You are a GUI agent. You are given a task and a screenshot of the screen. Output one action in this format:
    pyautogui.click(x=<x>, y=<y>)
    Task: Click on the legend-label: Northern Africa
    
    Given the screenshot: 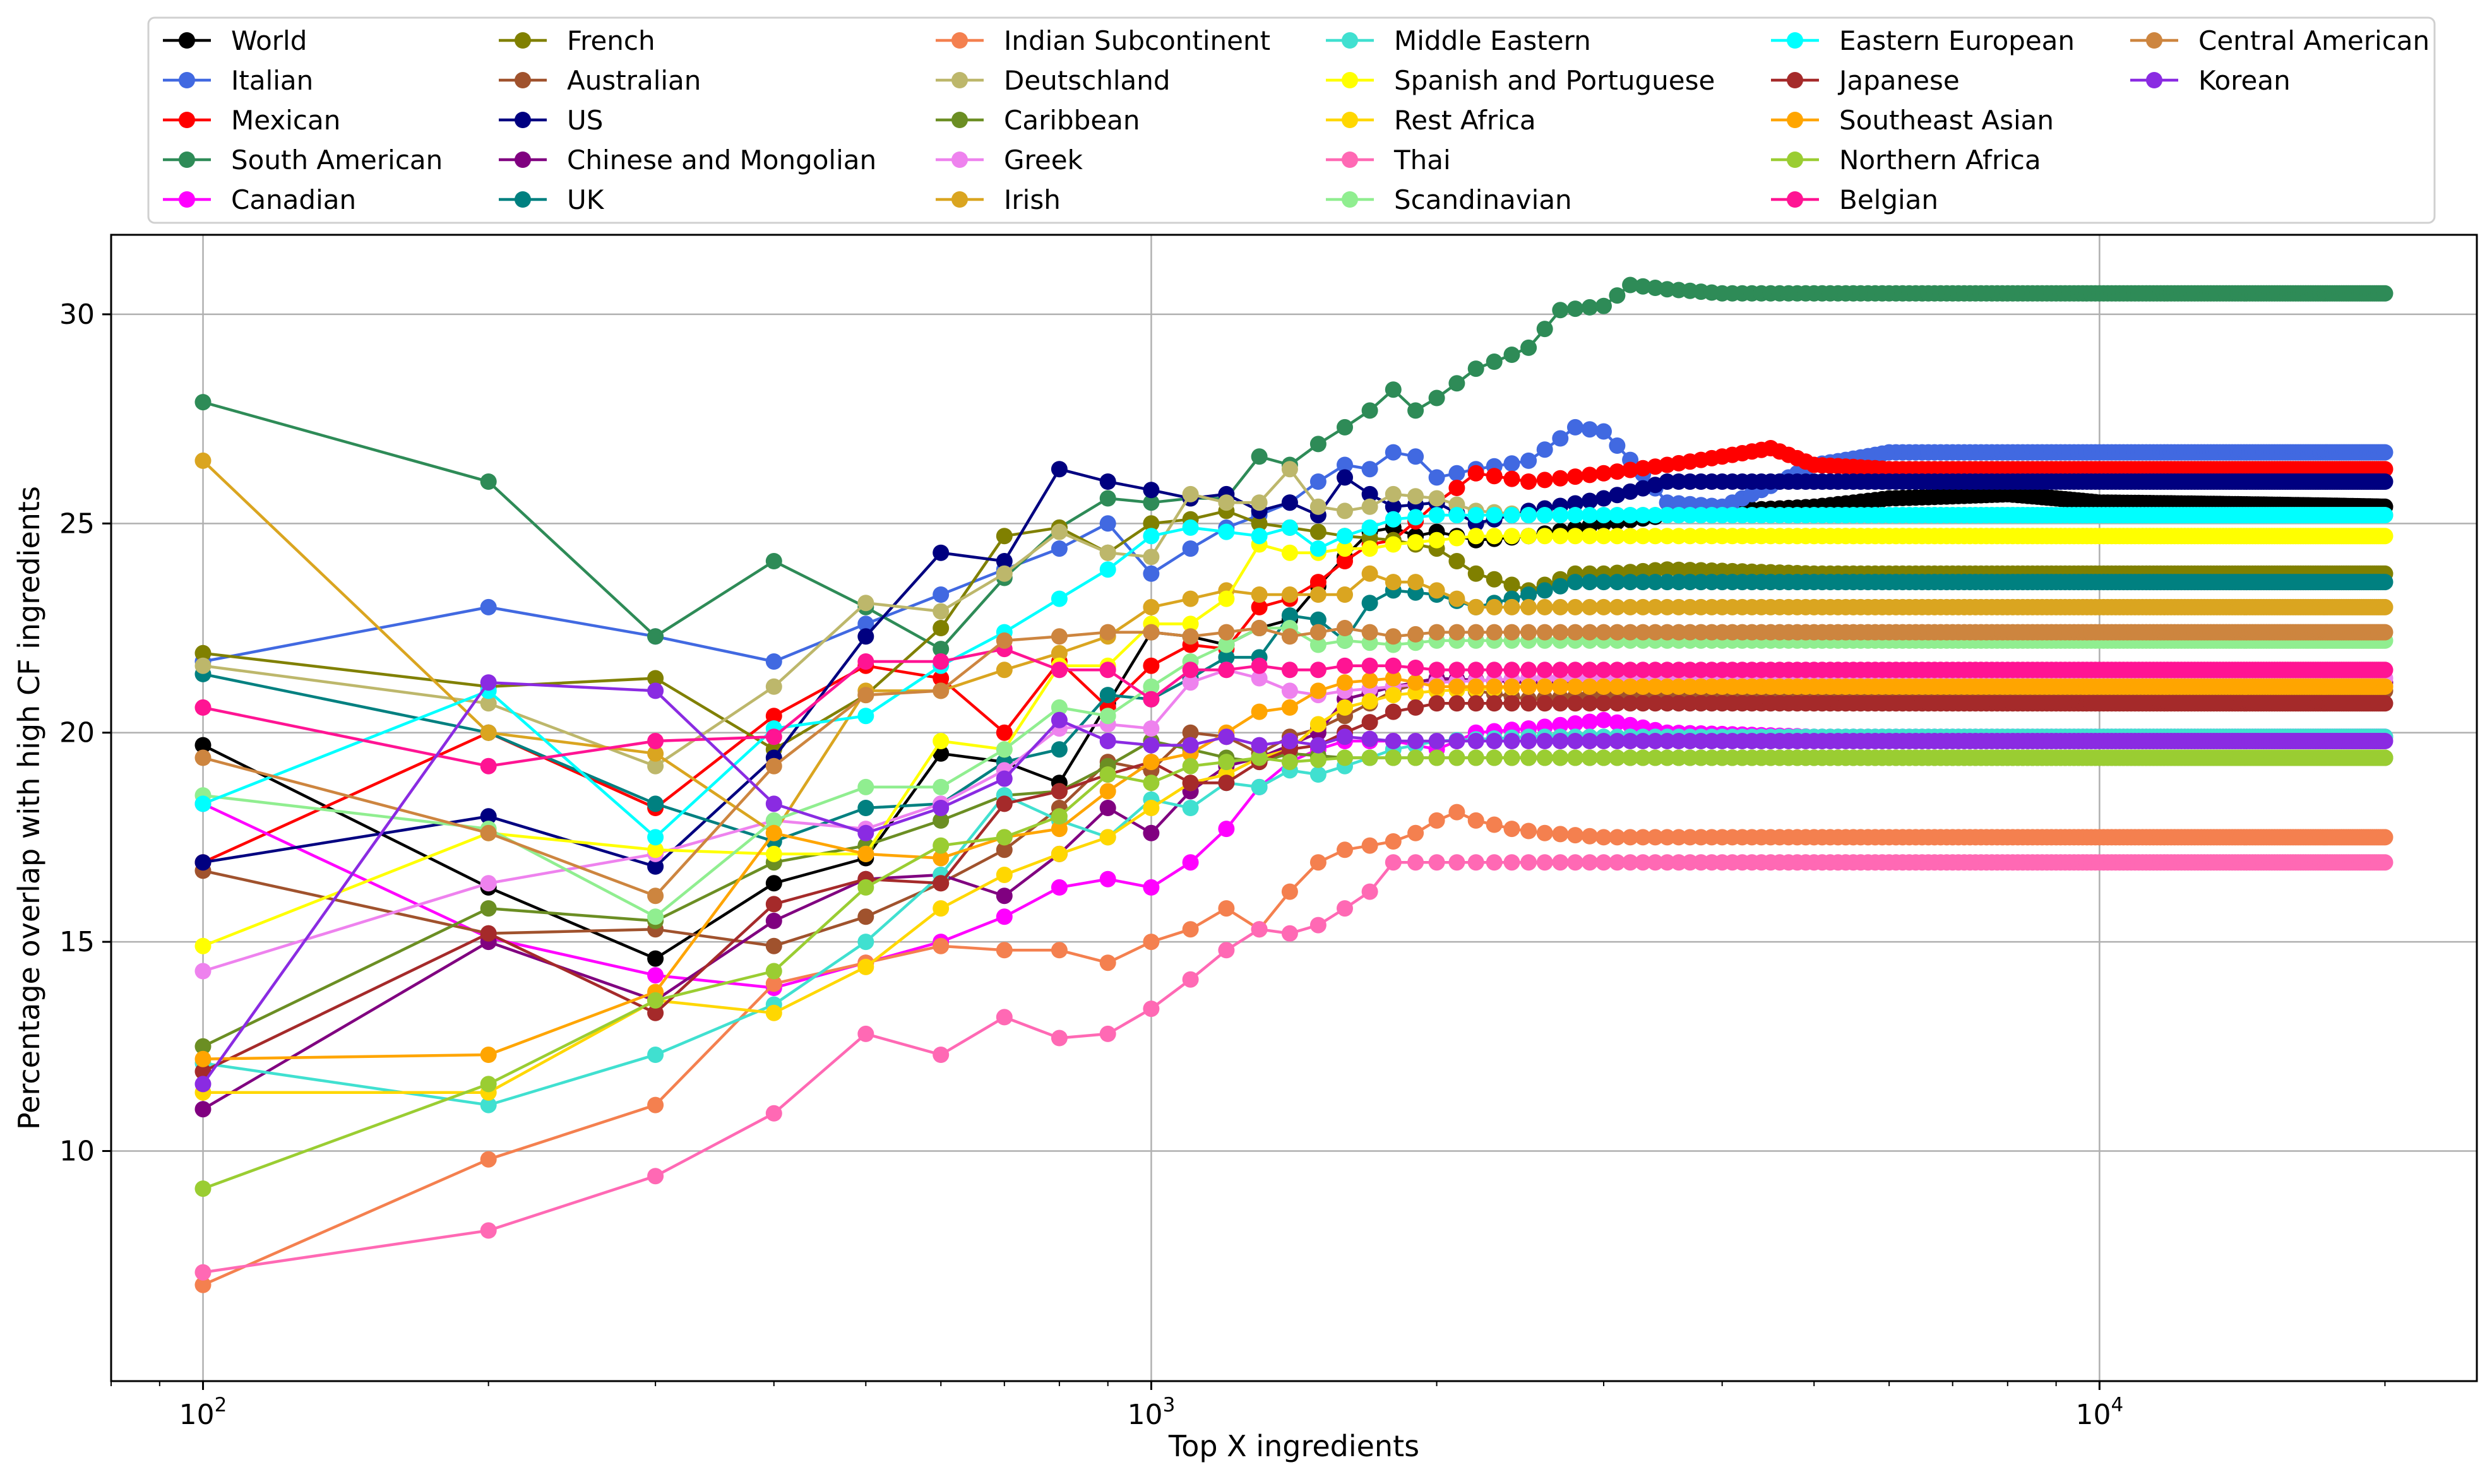 What is the action you would take?
    pyautogui.click(x=1940, y=160)
    